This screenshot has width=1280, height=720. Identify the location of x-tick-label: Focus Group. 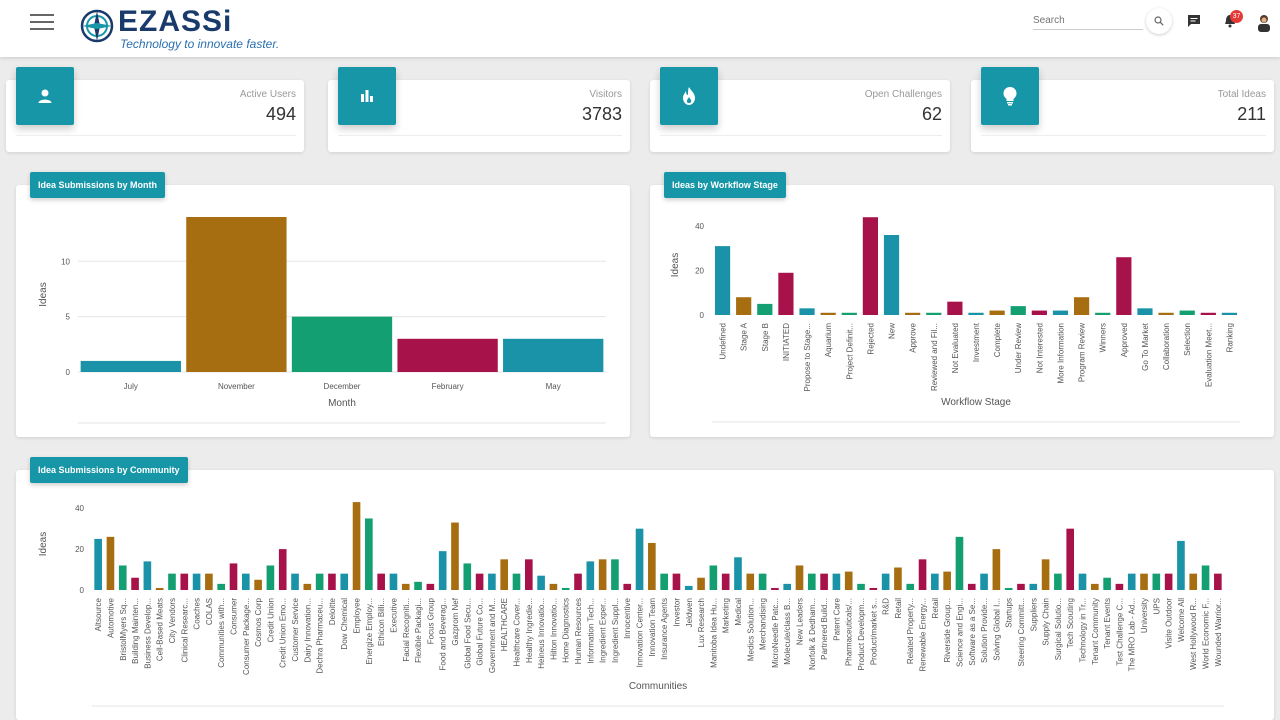
(430, 620).